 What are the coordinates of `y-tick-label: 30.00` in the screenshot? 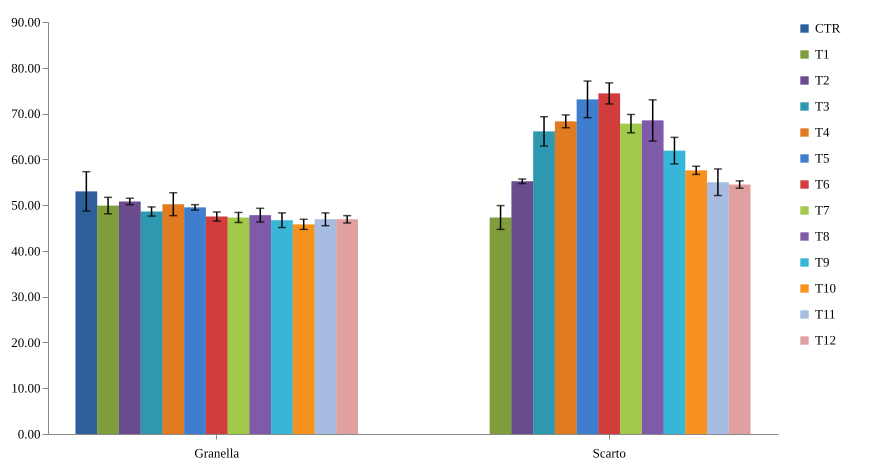 It's located at (25, 296).